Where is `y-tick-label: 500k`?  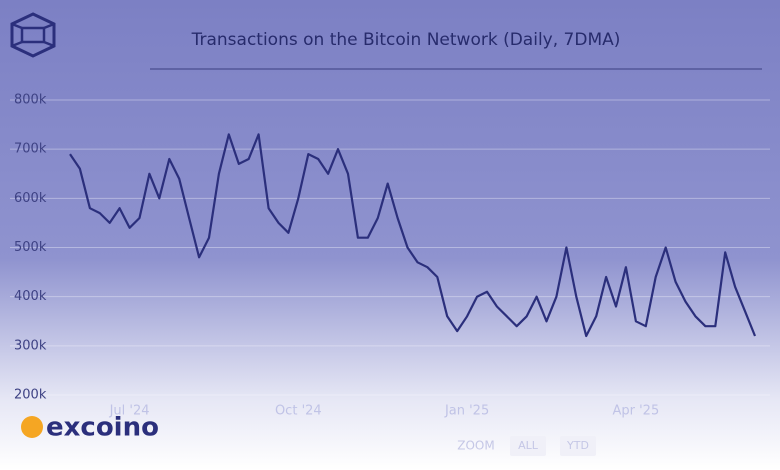 y-tick-label: 500k is located at coordinates (30, 247).